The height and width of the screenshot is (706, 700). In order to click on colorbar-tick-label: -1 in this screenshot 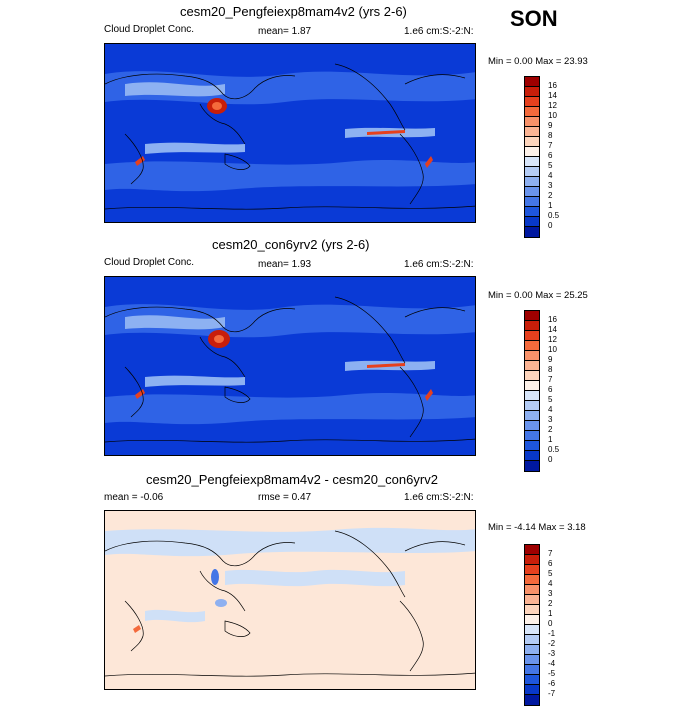, I will do `click(552, 633)`.